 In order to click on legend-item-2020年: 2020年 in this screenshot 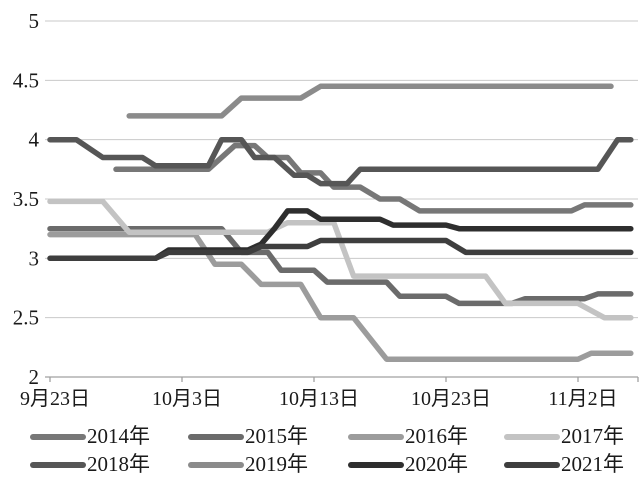, I will do `click(426, 464)`.